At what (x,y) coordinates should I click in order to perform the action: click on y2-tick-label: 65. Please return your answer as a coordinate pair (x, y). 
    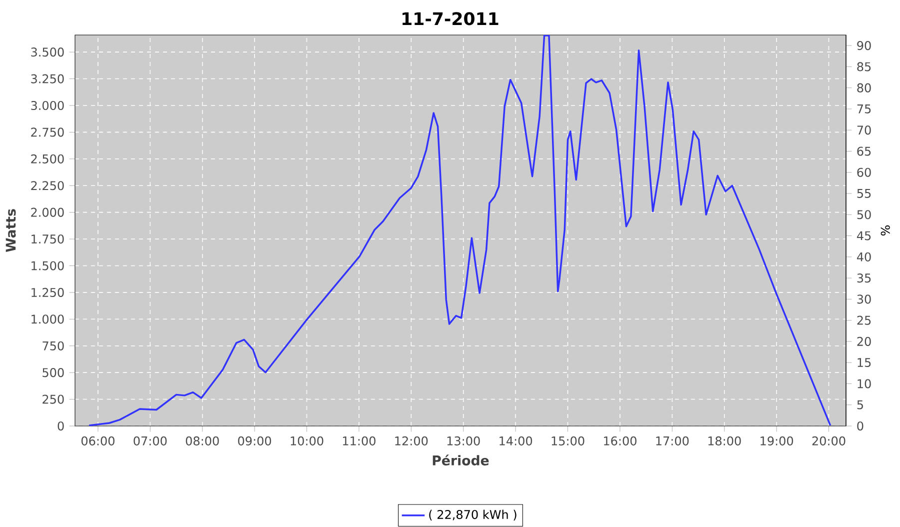
    Looking at the image, I should click on (864, 151).